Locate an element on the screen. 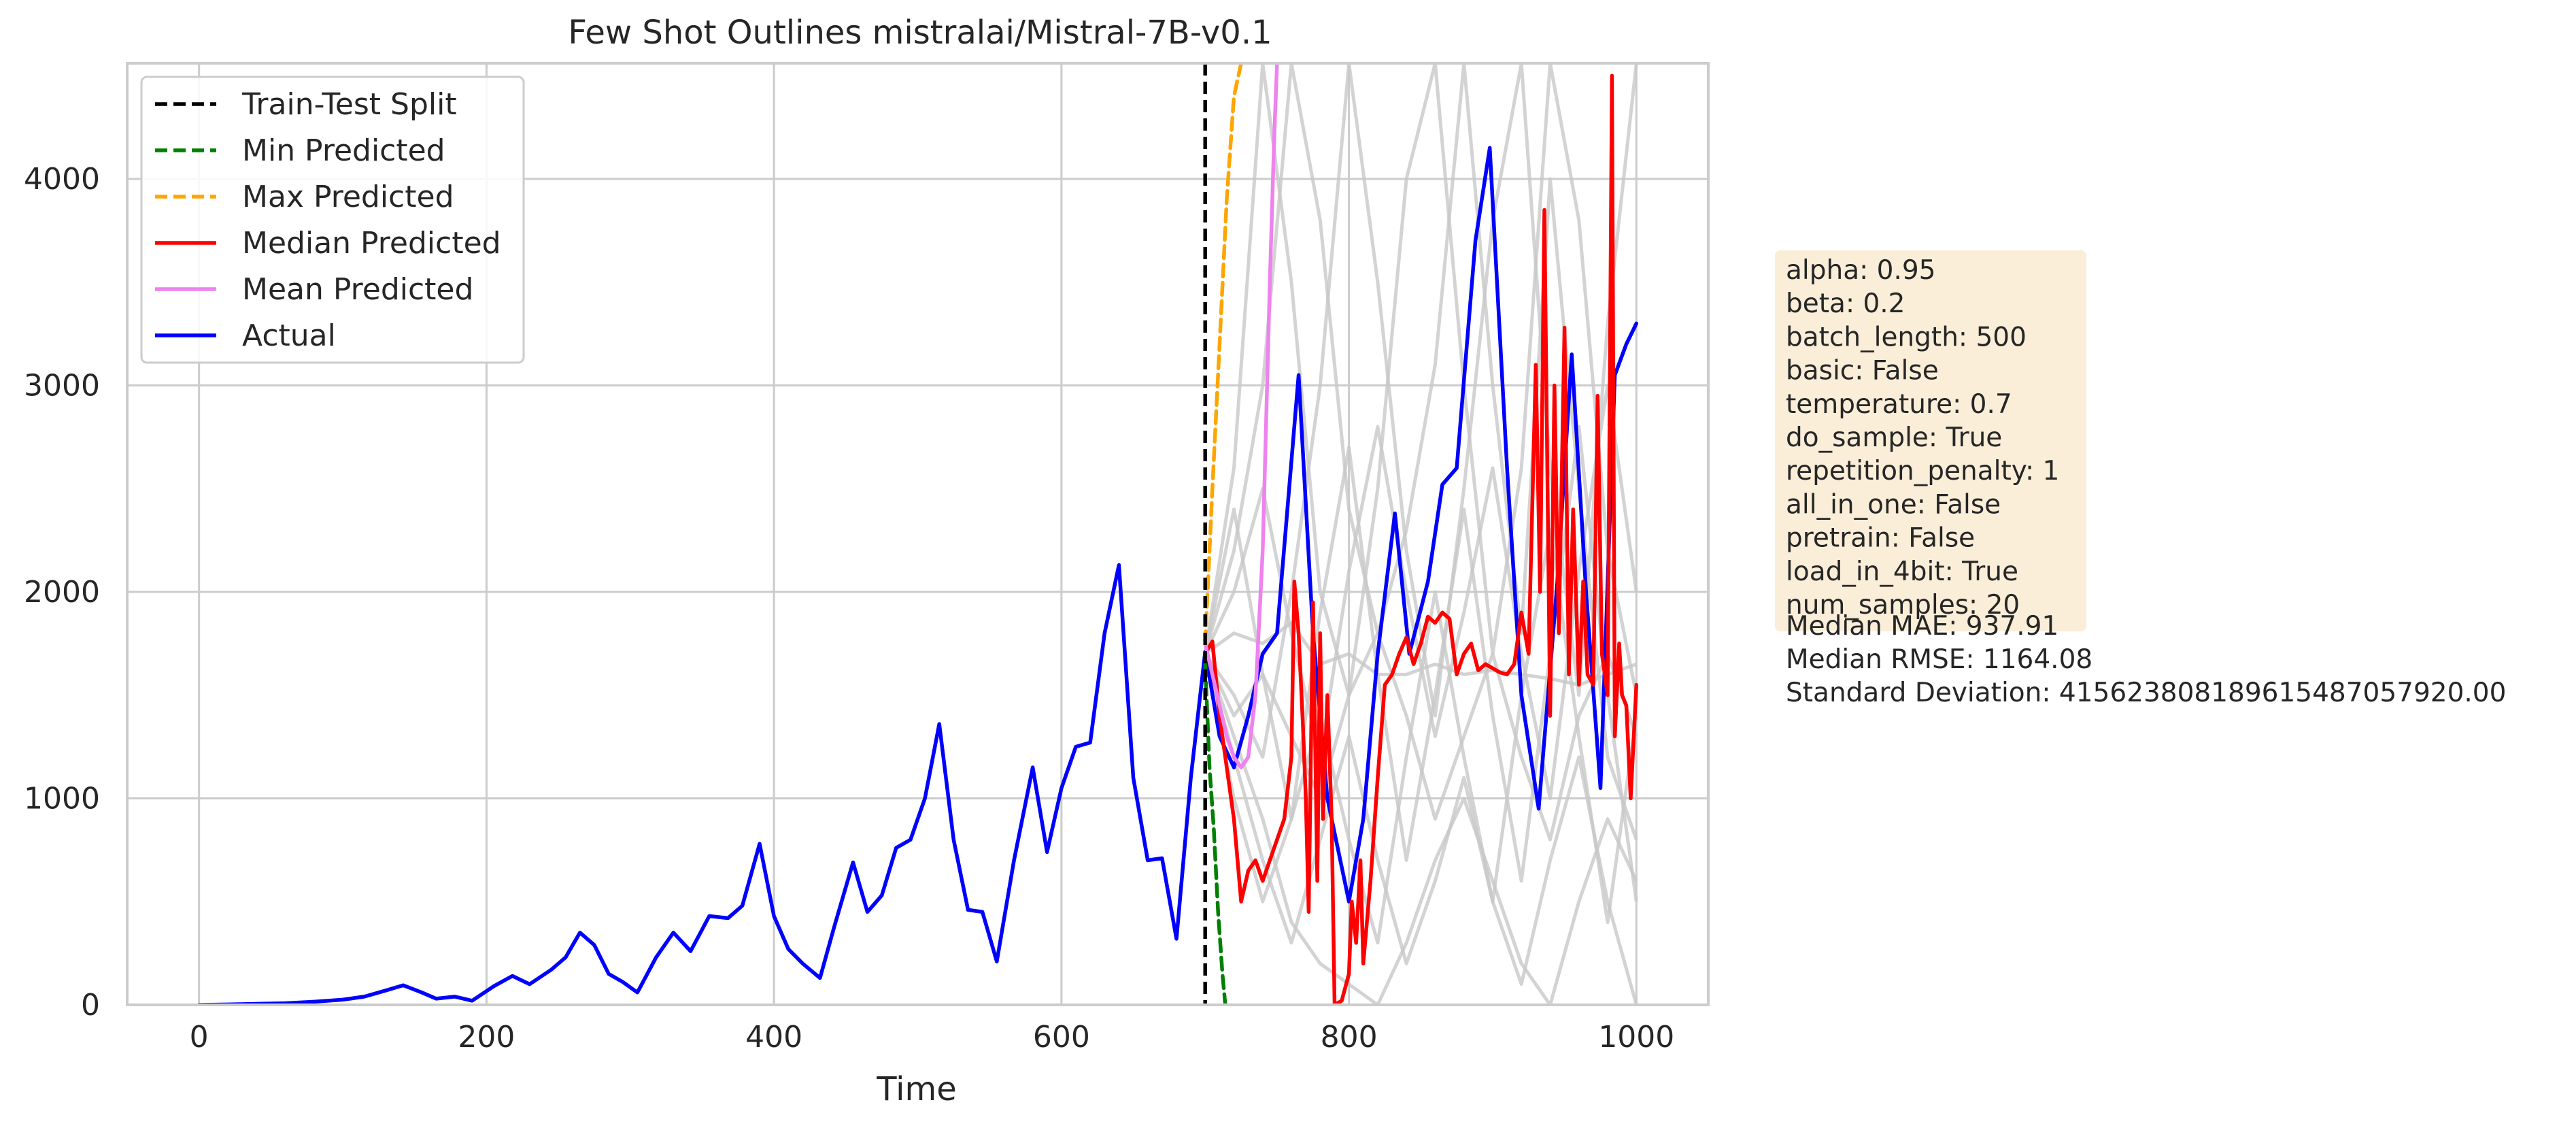 This screenshot has width=2576, height=1128. legend-item: Min Predicted is located at coordinates (300, 150).